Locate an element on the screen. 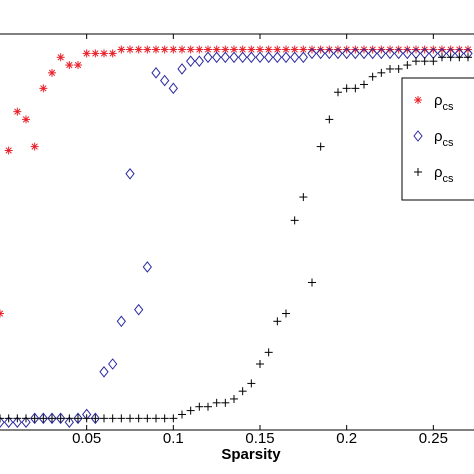  legend-box is located at coordinates (437, 139).